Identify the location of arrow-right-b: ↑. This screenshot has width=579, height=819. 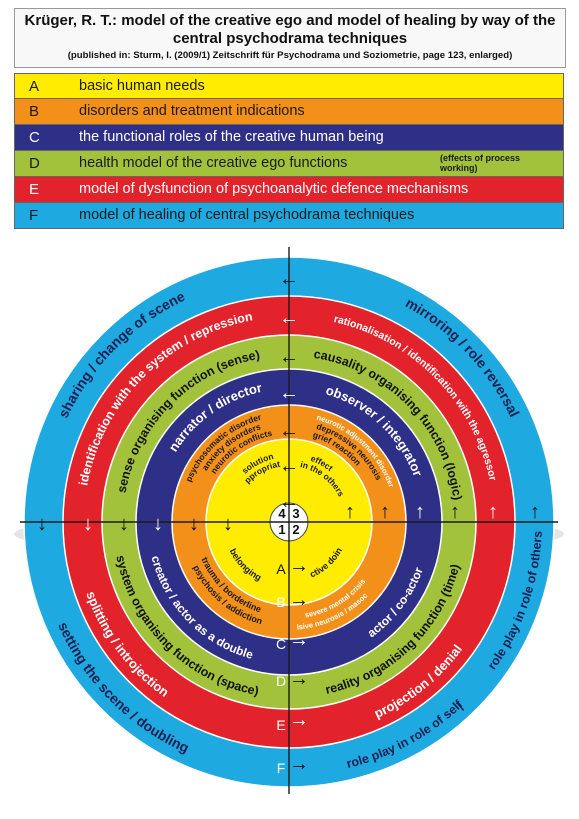
(385, 512).